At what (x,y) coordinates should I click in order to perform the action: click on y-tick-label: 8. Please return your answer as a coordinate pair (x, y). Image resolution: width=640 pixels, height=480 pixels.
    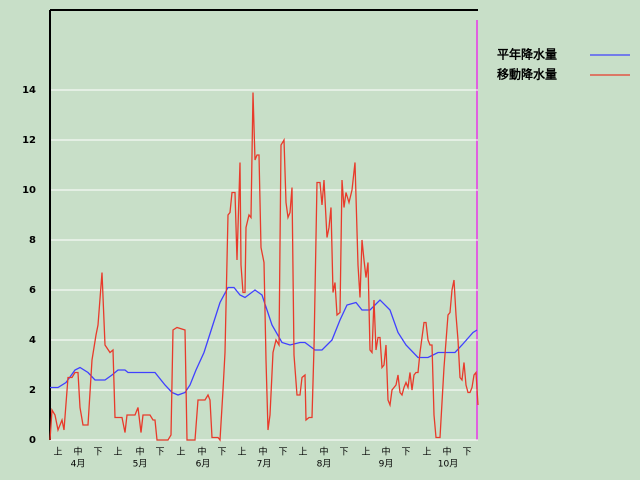
    Looking at the image, I should click on (32, 240).